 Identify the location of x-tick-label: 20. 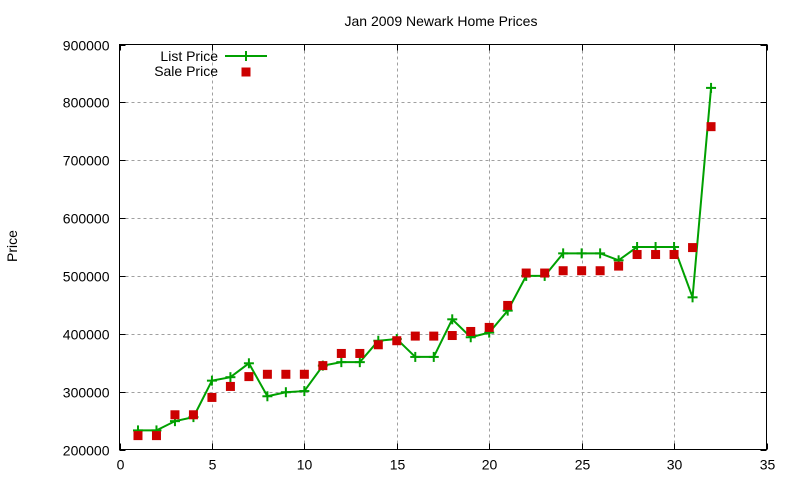
(490, 465).